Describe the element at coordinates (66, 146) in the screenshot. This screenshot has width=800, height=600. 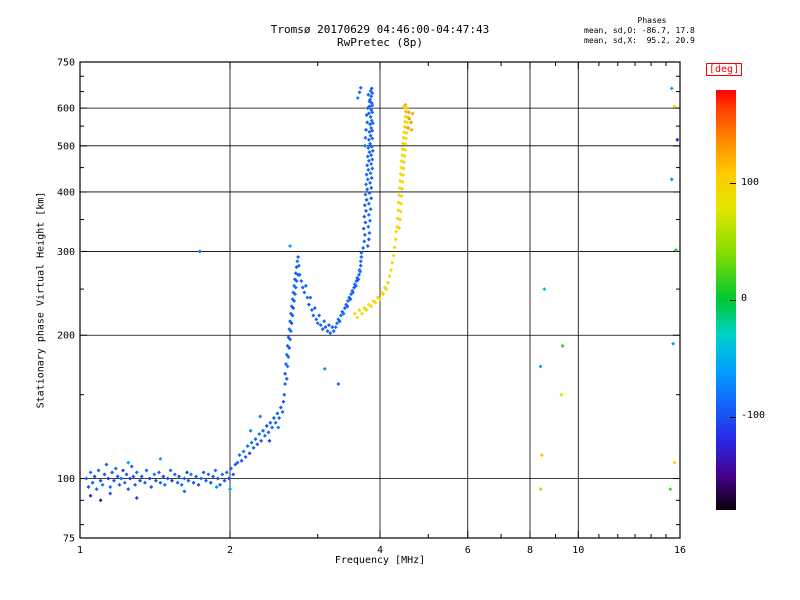
I see `svg-text: 500` at that location.